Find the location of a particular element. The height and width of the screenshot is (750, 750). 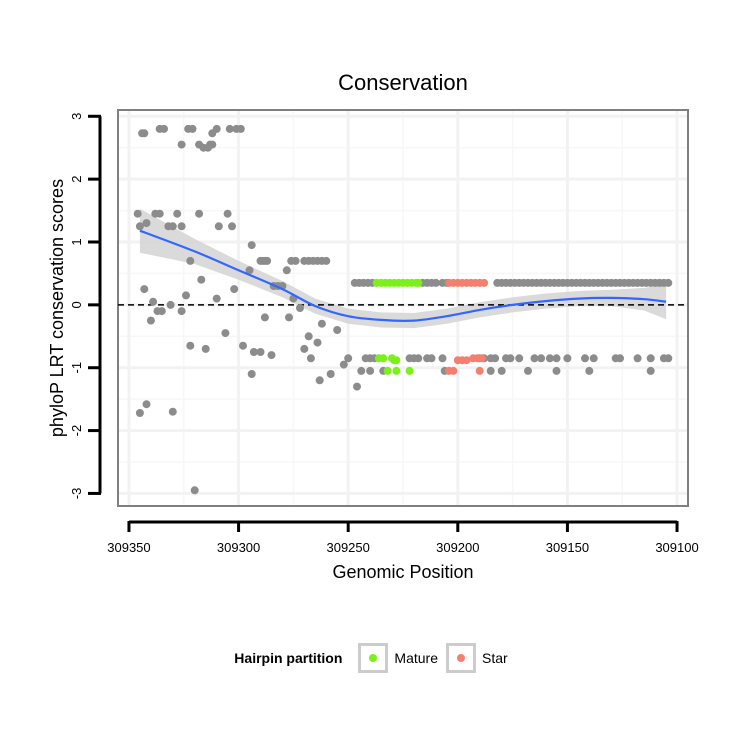

chart-title: Conservation is located at coordinates (403, 82).